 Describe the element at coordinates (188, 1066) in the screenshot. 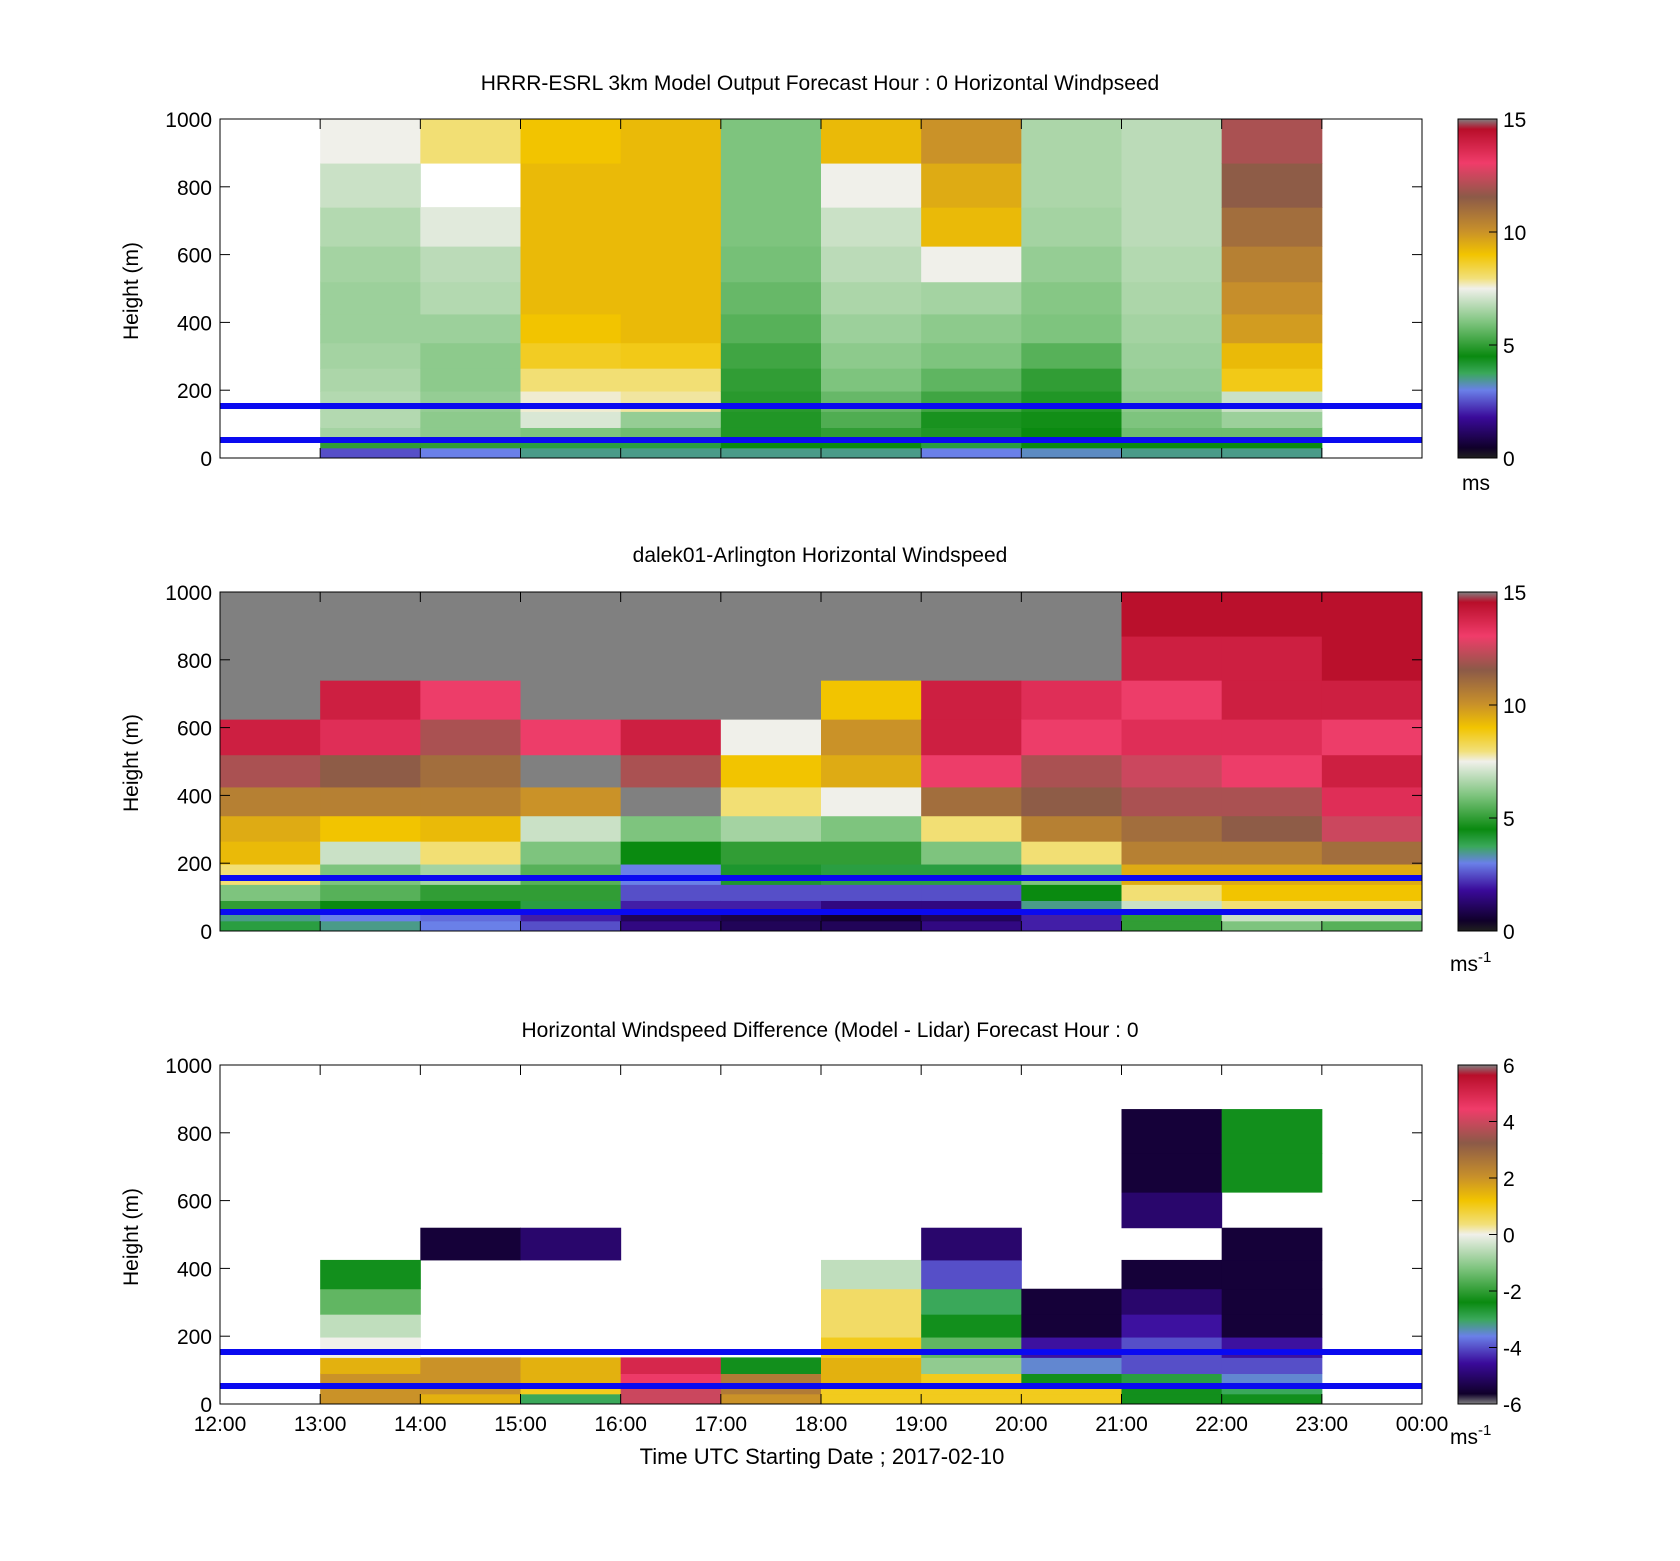

I see `y-tick-label: 1000` at that location.